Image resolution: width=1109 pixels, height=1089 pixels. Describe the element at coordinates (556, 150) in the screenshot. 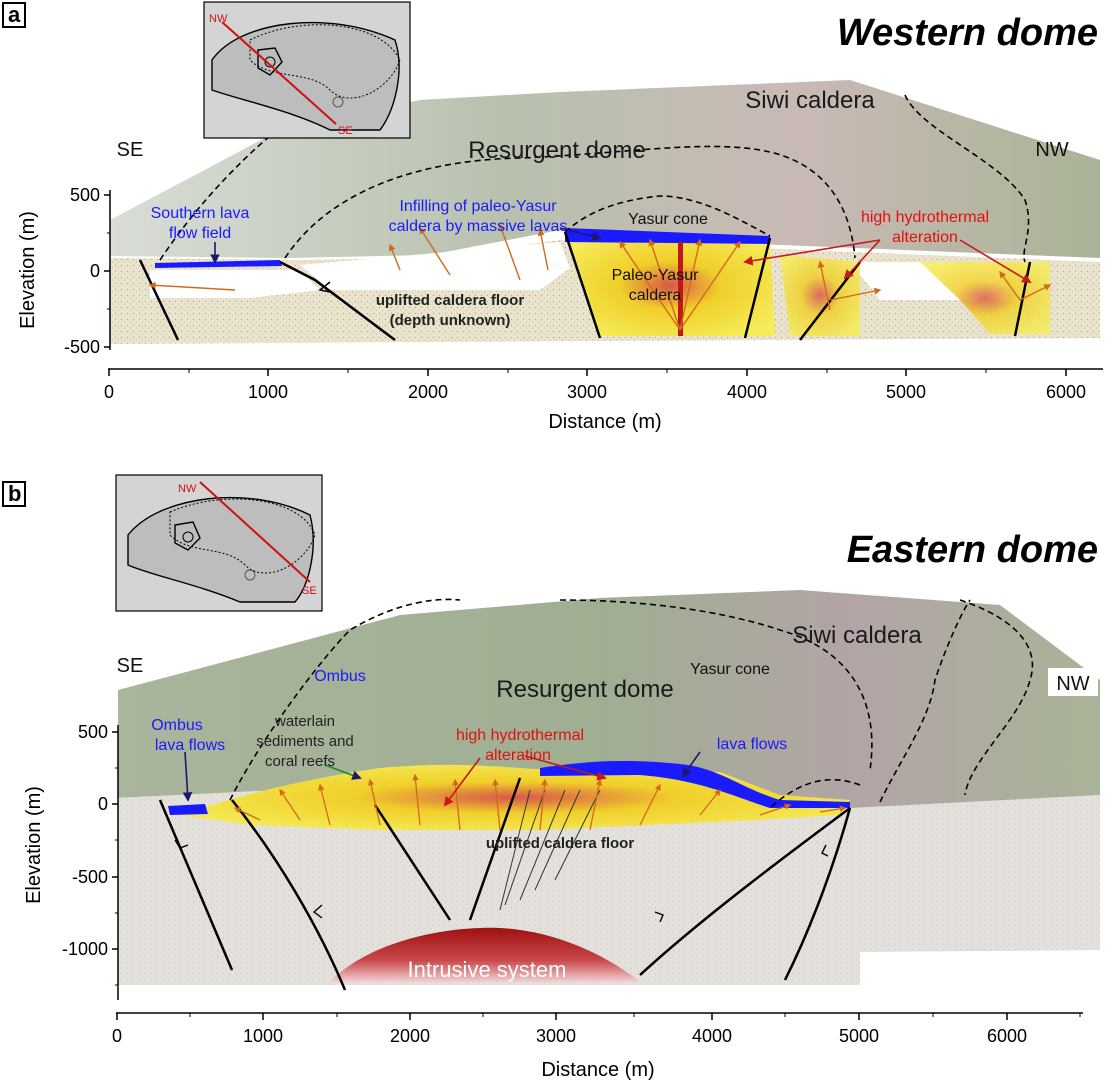

I see `panel-a-resurgent-label: Resurgent dome` at that location.